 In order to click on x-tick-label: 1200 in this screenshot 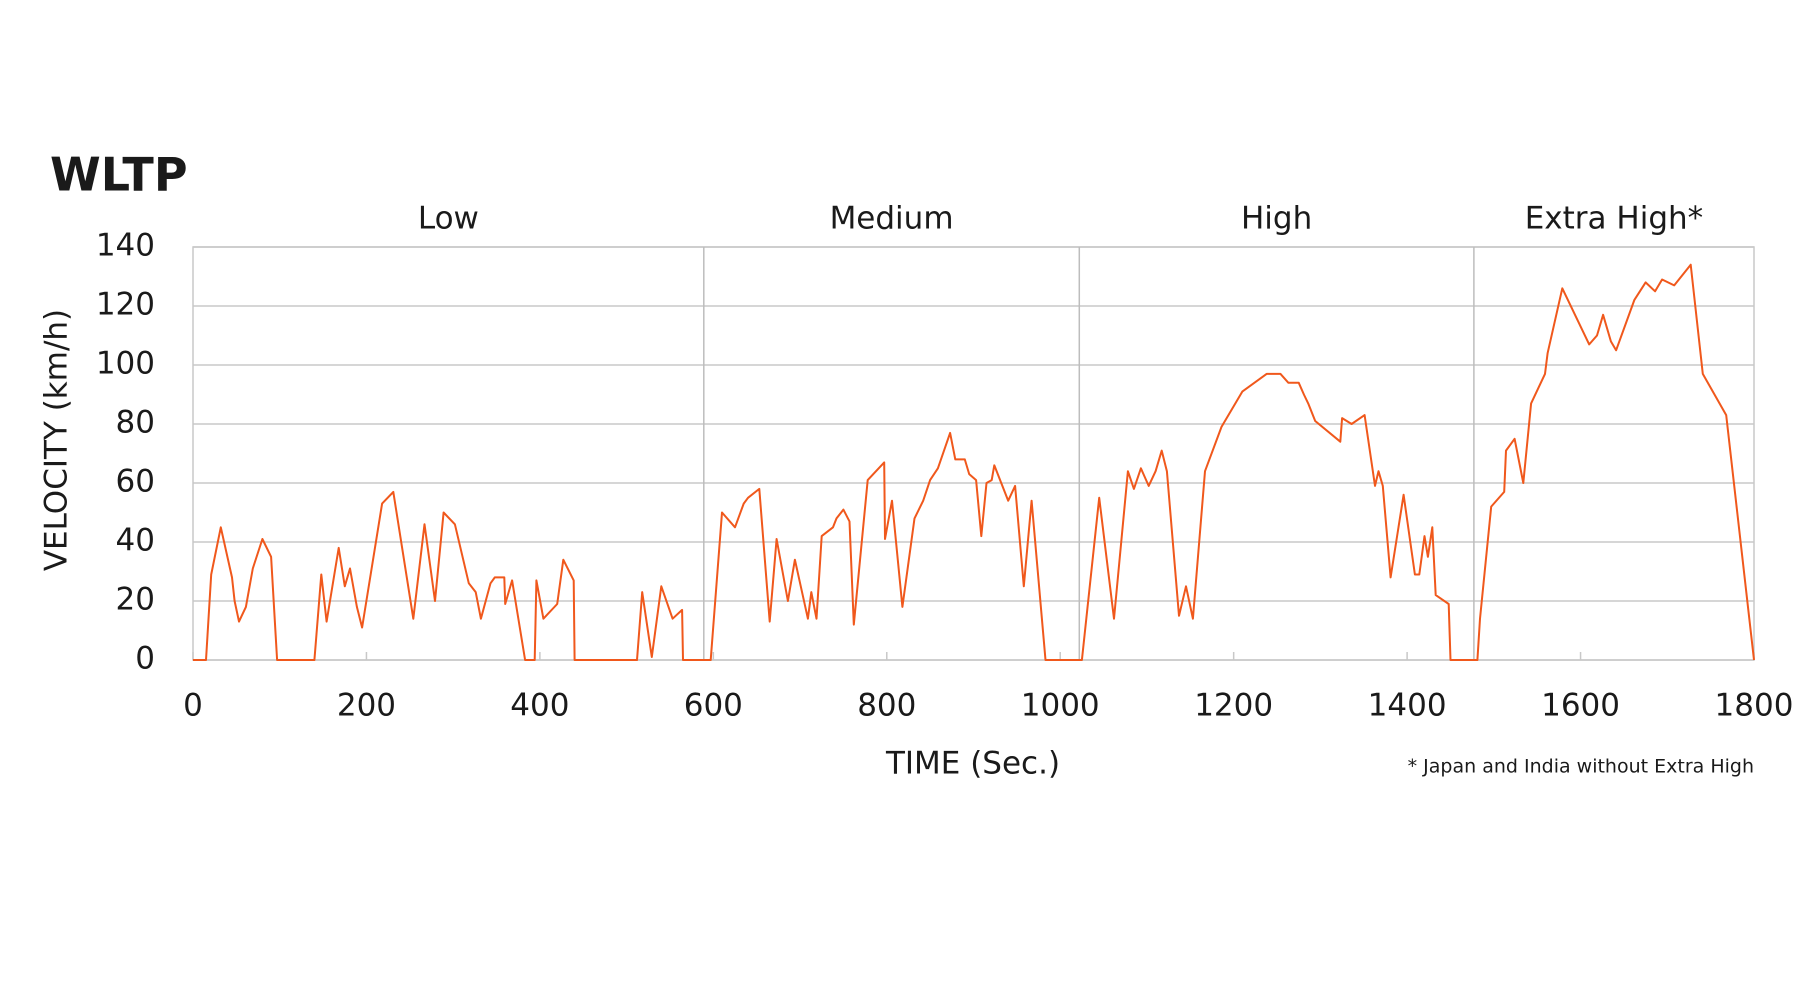, I will do `click(1233, 706)`.